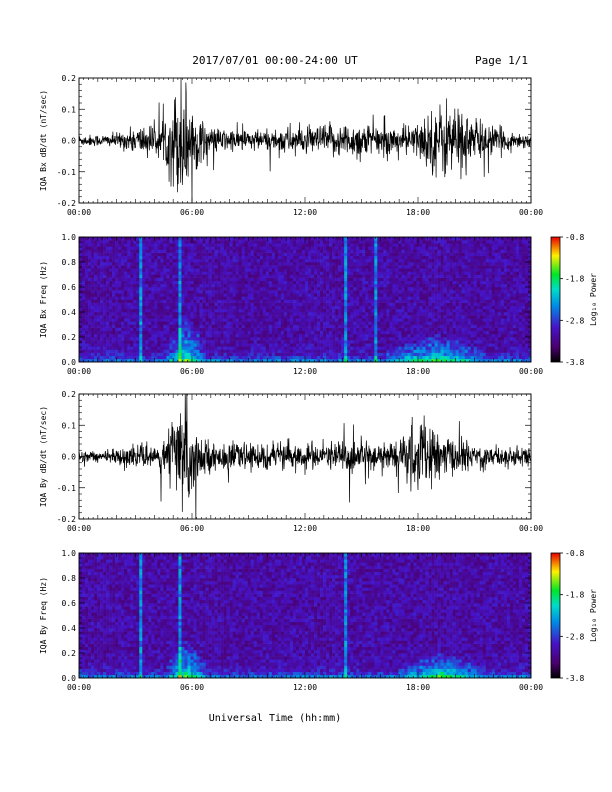 Image resolution: width=612 pixels, height=792 pixels. What do you see at coordinates (43, 299) in the screenshot?
I see `y-axis-label: IQA Bx Freq (Hz)` at bounding box center [43, 299].